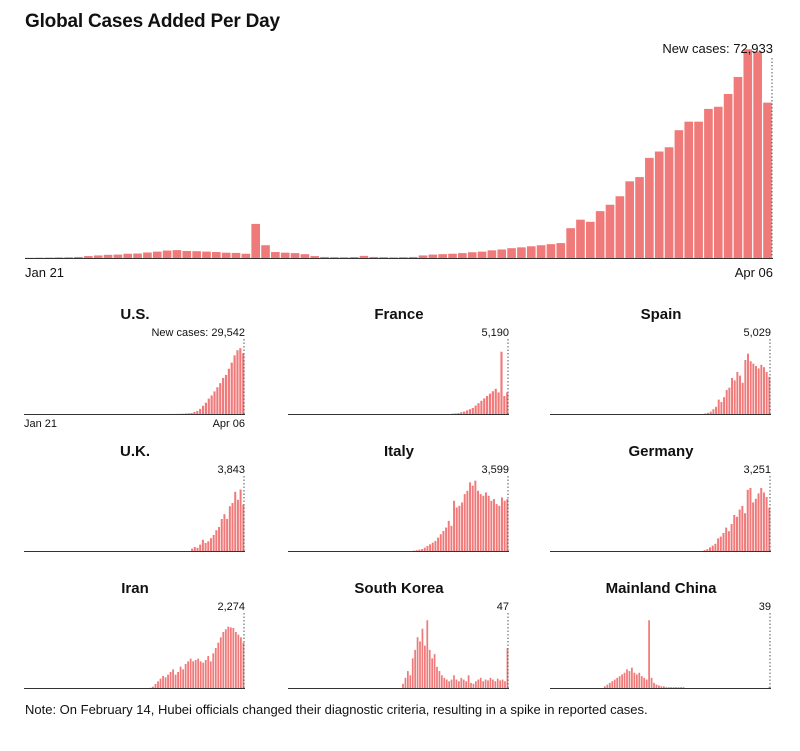 This screenshot has width=800, height=751. What do you see at coordinates (399, 643) in the screenshot?
I see `panel-south-korea: South Korea 47` at bounding box center [399, 643].